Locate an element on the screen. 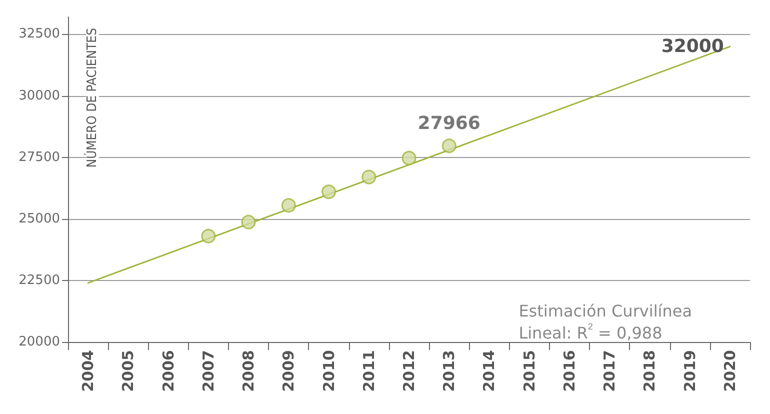 This screenshot has width=770, height=414. data-label: 32000 is located at coordinates (692, 47).